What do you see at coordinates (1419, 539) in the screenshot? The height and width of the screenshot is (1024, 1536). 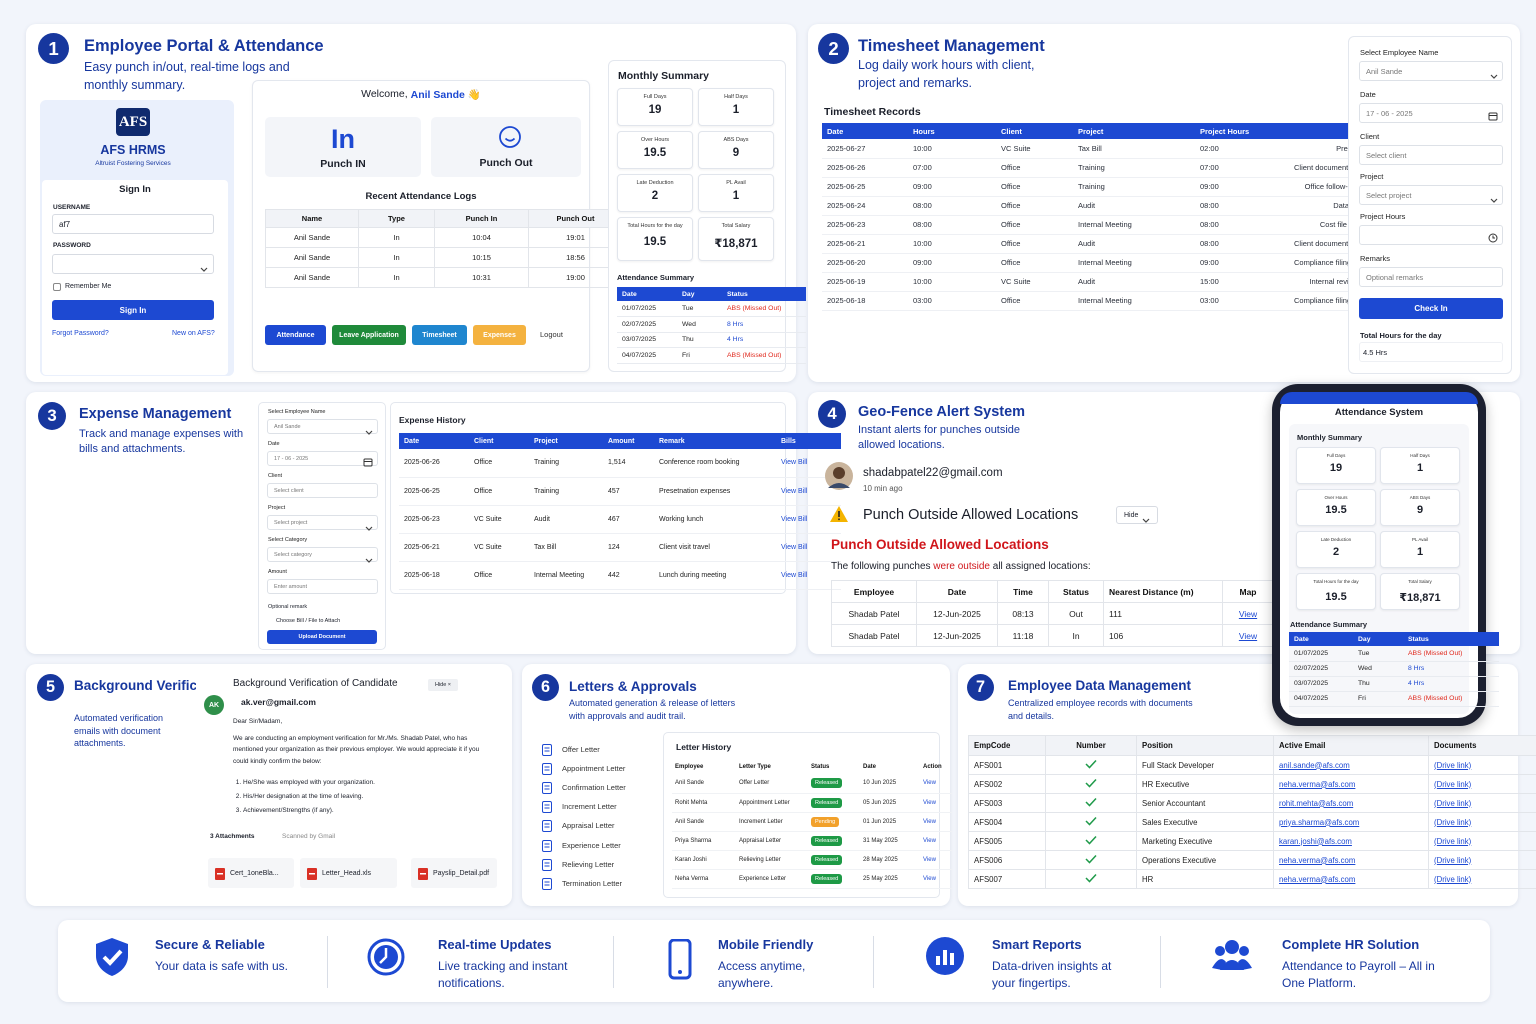 I see `tile-label: PL Avail` at bounding box center [1419, 539].